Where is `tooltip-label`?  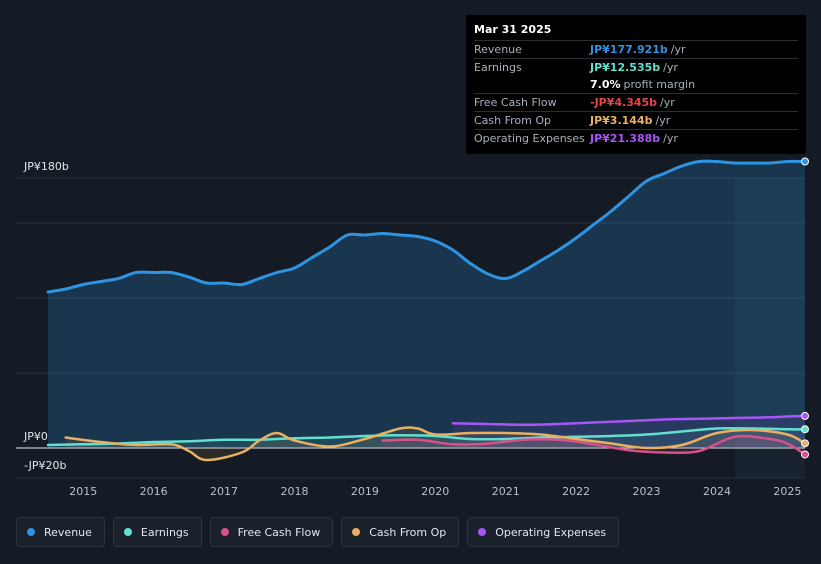 tooltip-label is located at coordinates (532, 84).